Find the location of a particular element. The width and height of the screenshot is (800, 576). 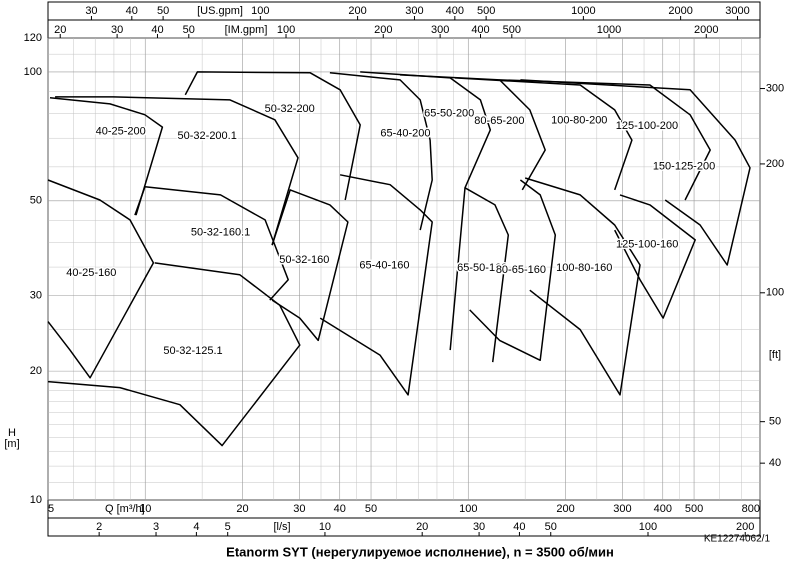

pump-label: 40-25-200 is located at coordinates (121, 132).